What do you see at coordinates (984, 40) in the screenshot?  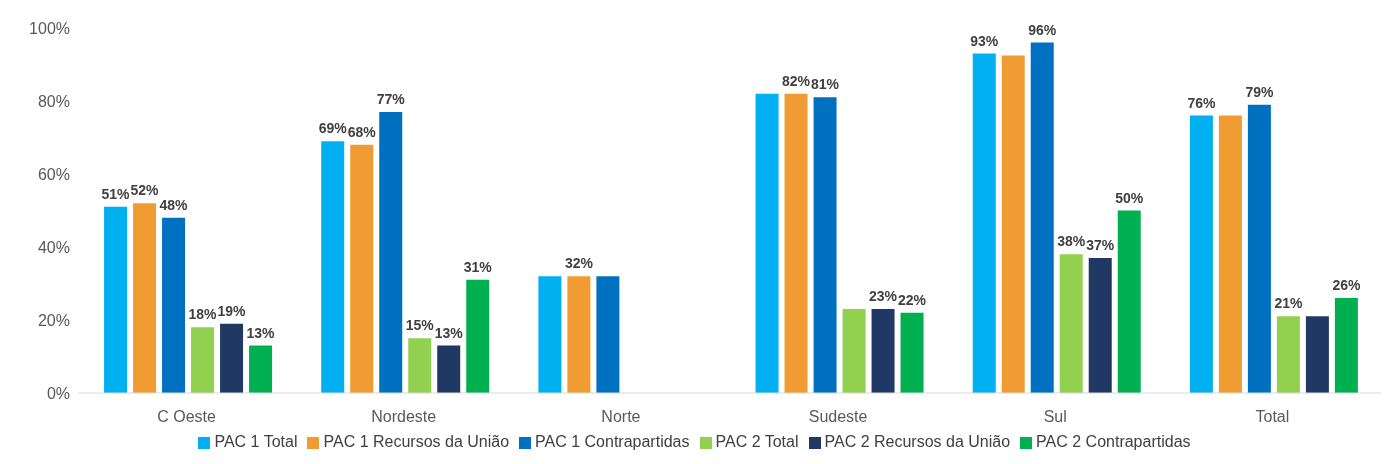 I see `data-label: 93%` at bounding box center [984, 40].